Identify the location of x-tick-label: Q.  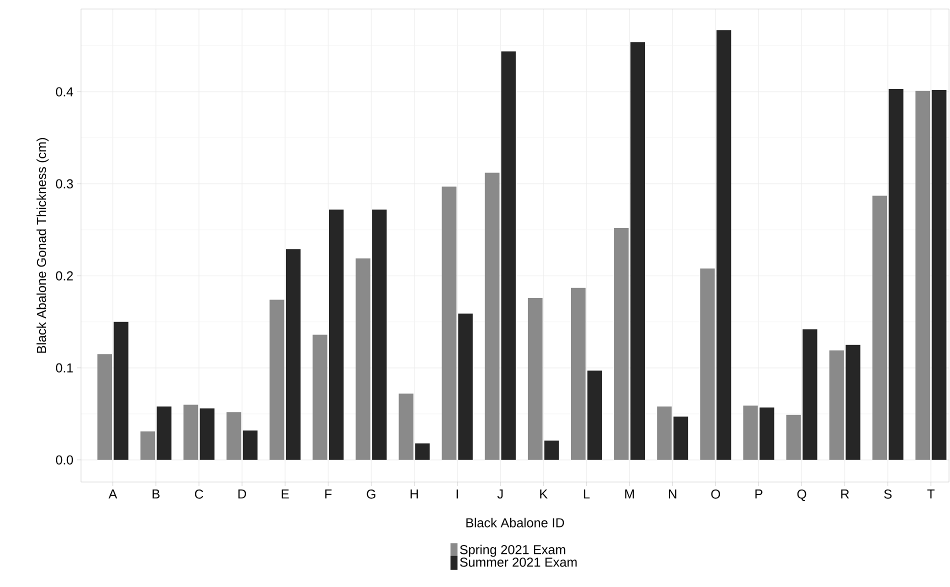
(801, 496).